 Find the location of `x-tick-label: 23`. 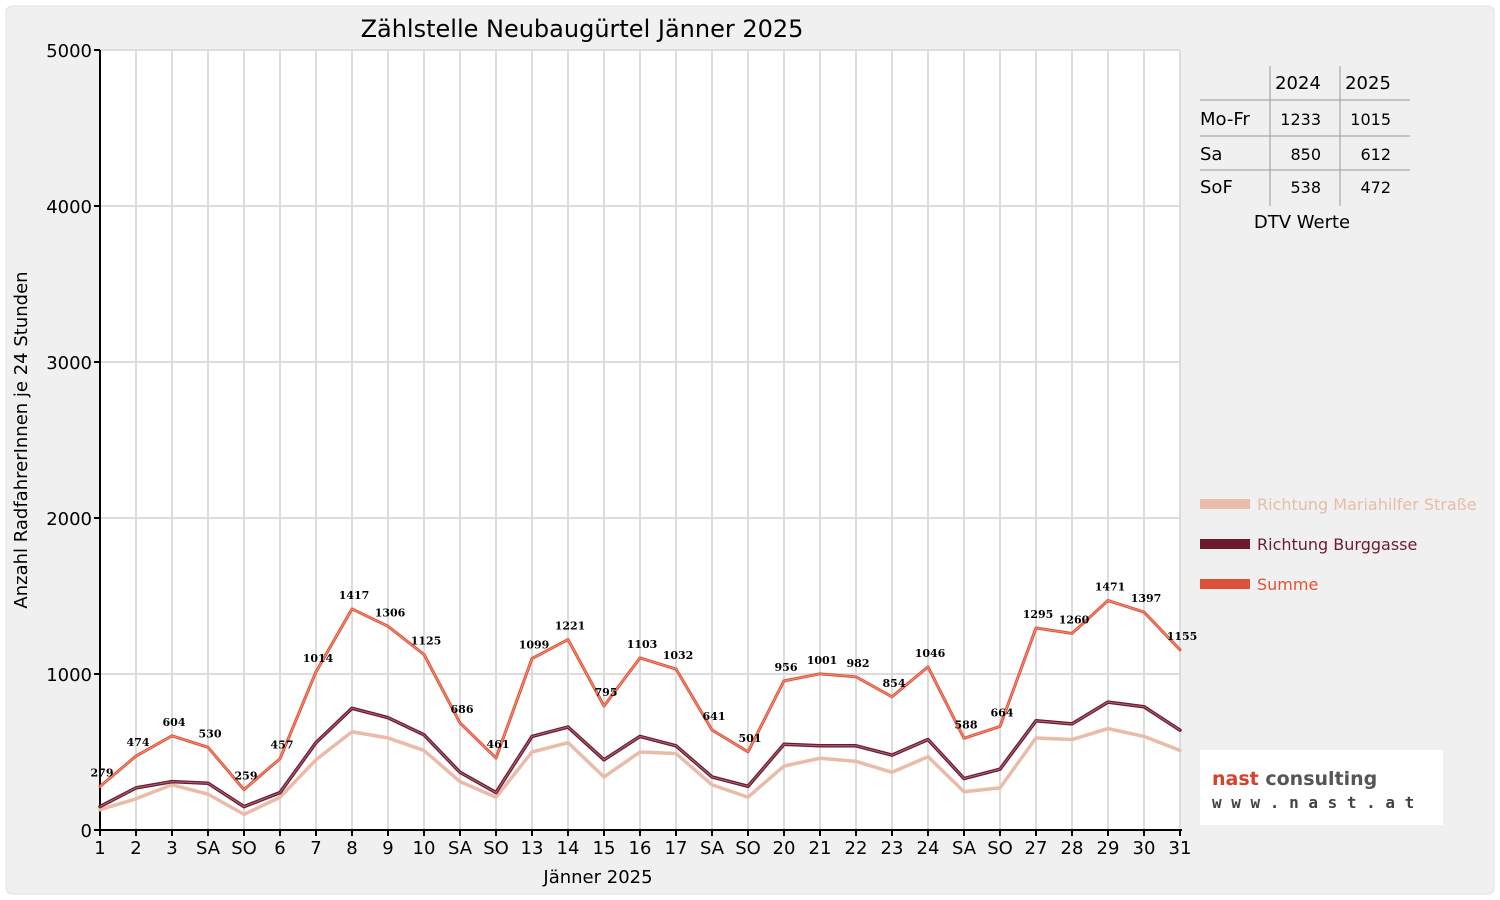

x-tick-label: 23 is located at coordinates (892, 848).